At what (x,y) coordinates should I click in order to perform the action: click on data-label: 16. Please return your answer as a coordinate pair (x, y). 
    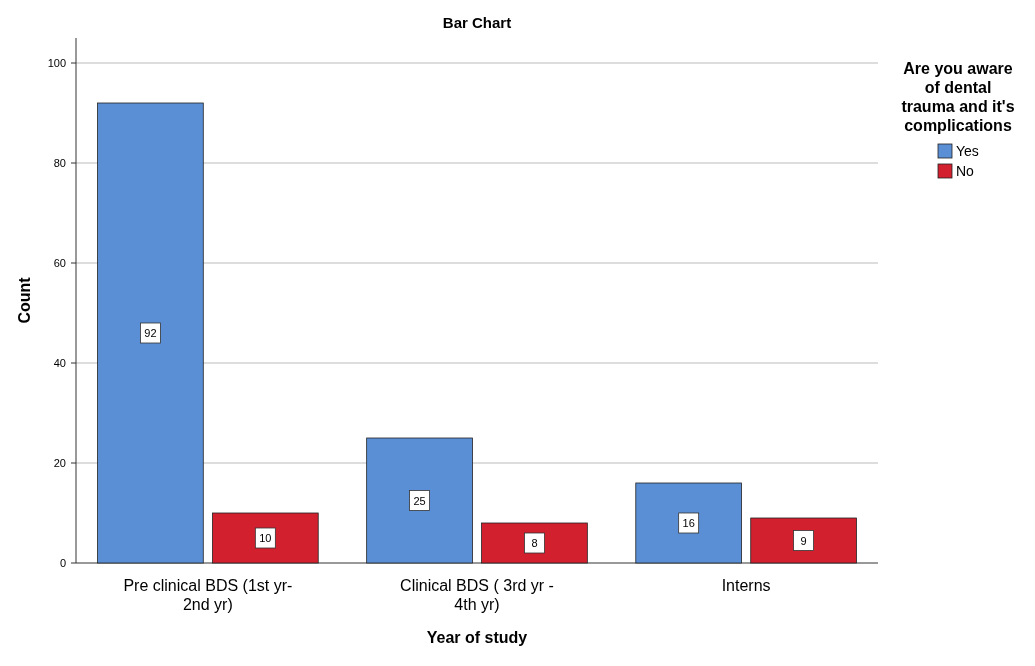
    Looking at the image, I should click on (688, 523).